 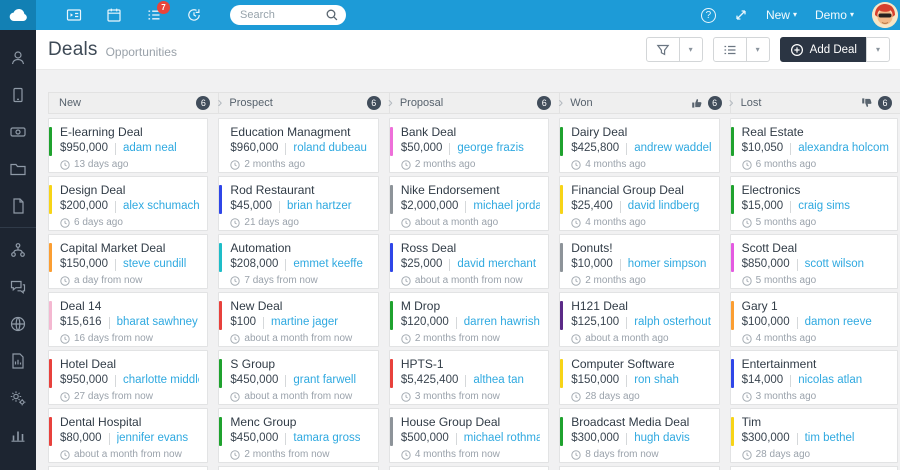 I want to click on deal-person: steve cundill, so click(x=154, y=264).